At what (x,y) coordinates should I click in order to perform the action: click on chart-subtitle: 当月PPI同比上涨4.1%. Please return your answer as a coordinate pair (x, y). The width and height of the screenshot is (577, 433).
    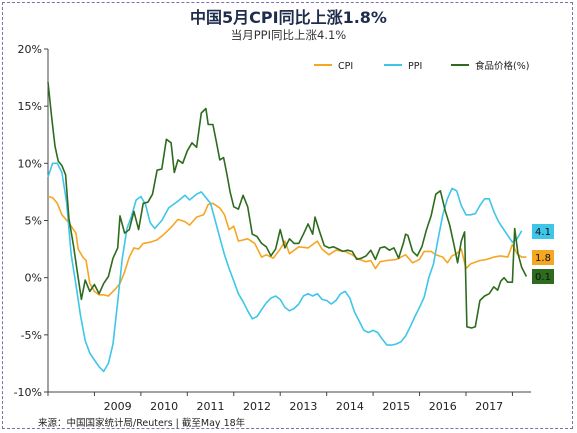
    Looking at the image, I should click on (288, 35).